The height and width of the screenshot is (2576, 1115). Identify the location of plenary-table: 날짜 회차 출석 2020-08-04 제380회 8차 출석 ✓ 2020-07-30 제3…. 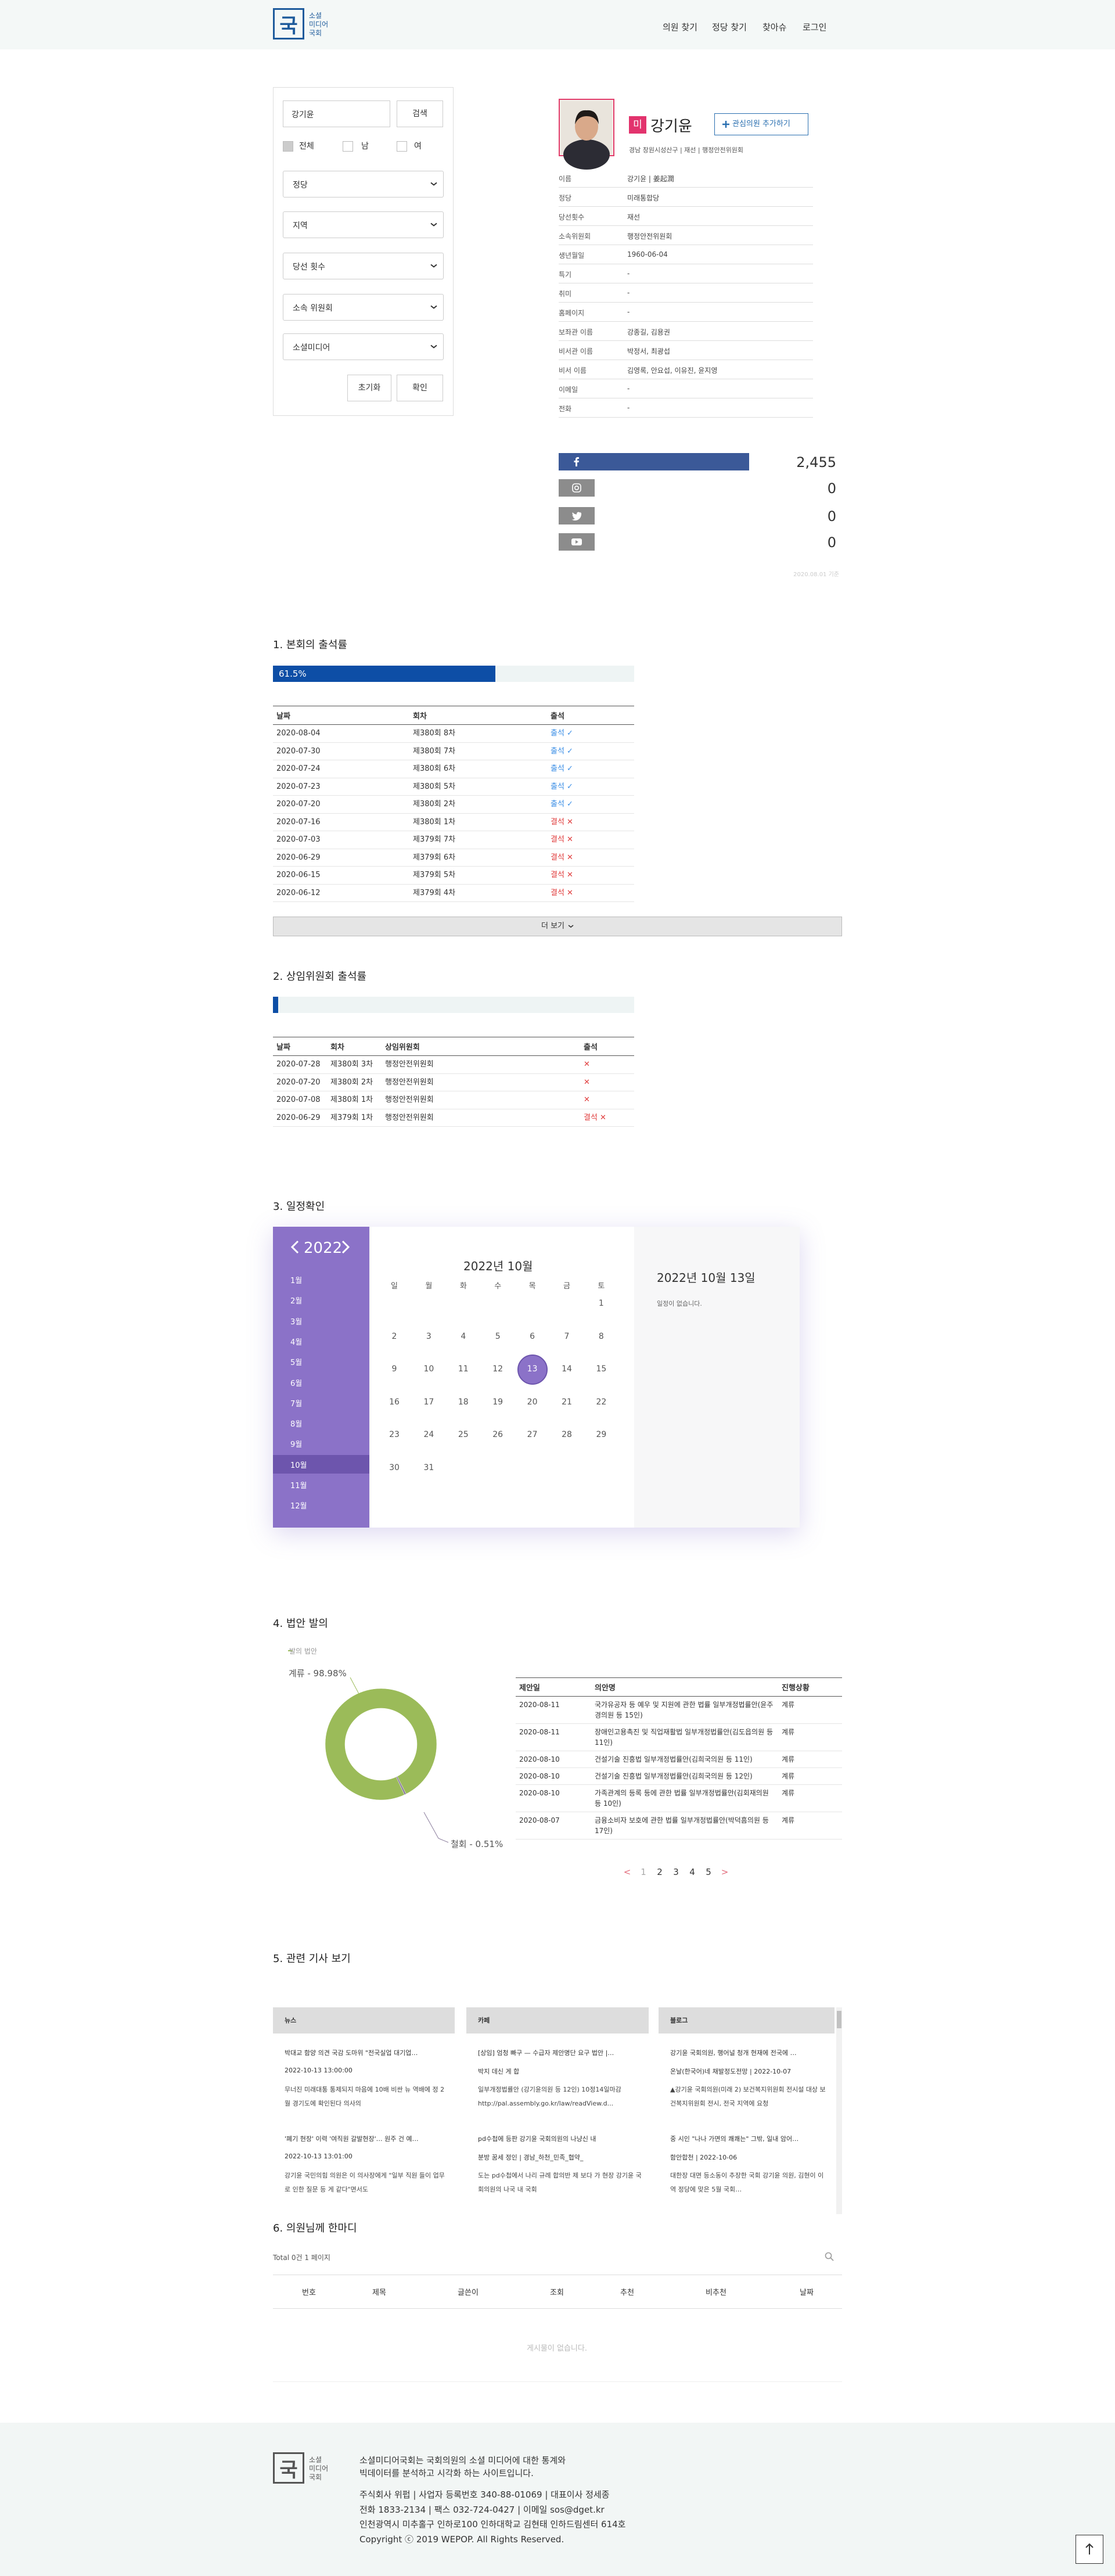
(453, 804).